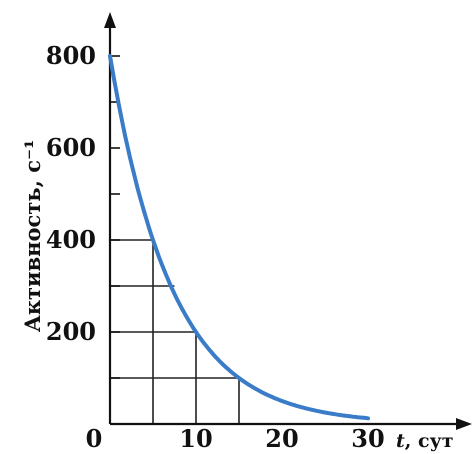  Describe the element at coordinates (32, 236) in the screenshot. I see `y-axis-title: Активность, с⁻¹` at that location.